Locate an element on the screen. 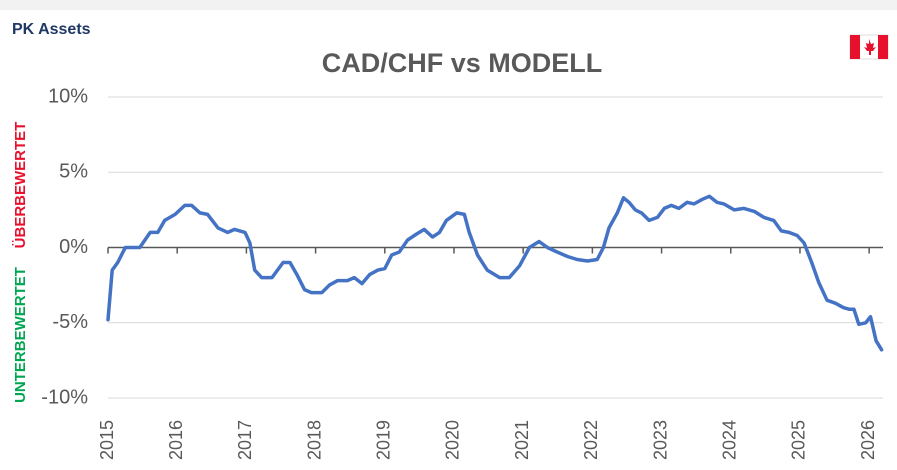 The width and height of the screenshot is (897, 470). brand: PK Assets is located at coordinates (51, 29).